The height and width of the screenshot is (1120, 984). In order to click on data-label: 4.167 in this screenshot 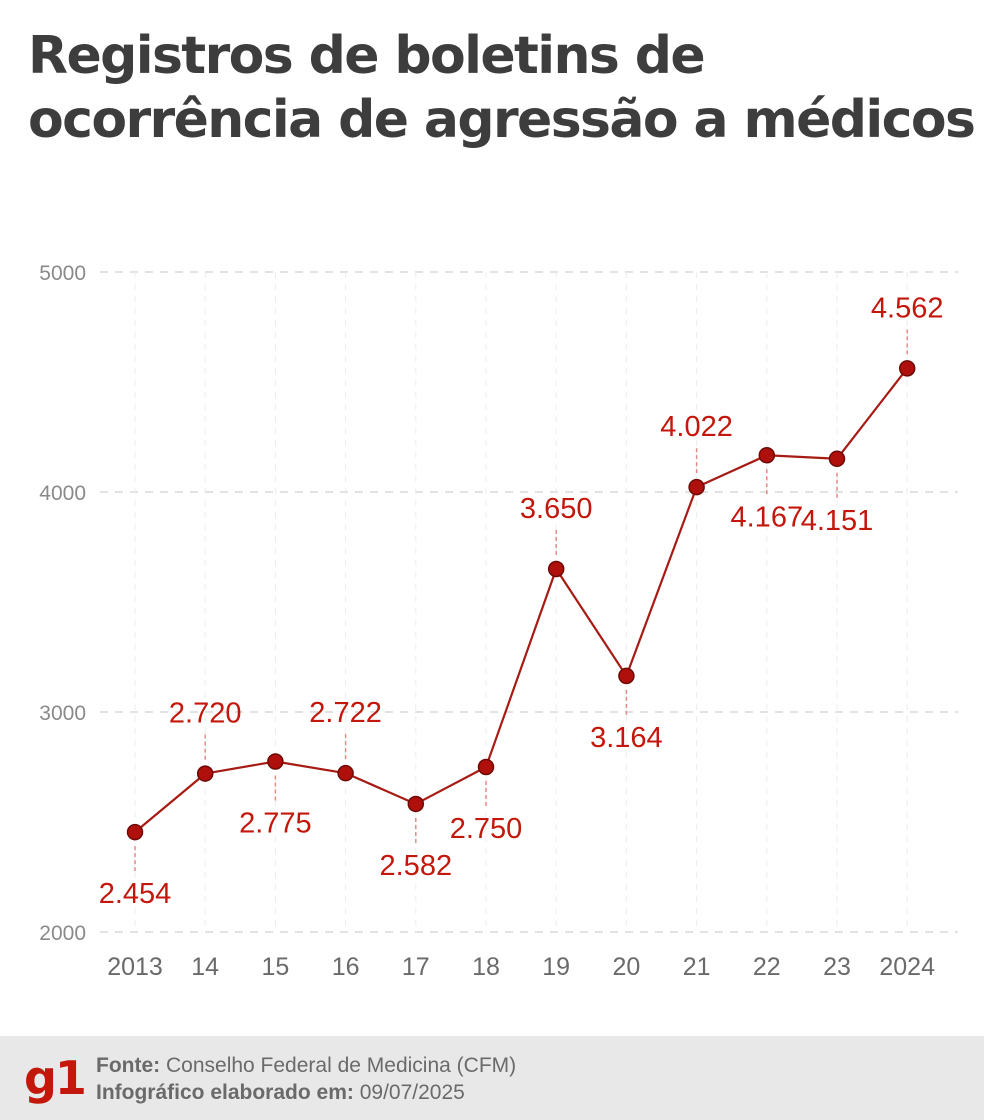, I will do `click(767, 517)`.